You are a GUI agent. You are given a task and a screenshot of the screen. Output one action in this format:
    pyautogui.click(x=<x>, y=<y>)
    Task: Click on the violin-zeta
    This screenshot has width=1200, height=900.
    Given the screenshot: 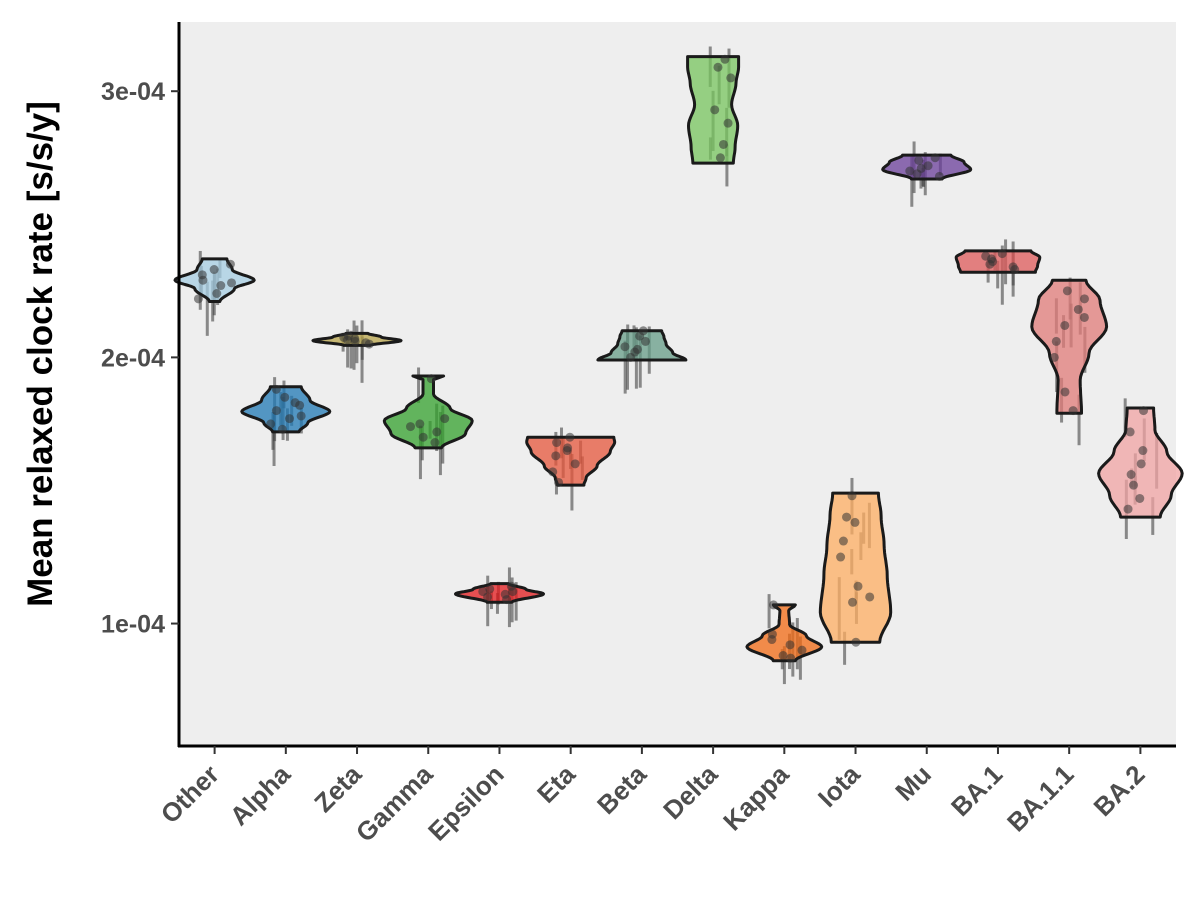 What is the action you would take?
    pyautogui.click(x=357, y=351)
    